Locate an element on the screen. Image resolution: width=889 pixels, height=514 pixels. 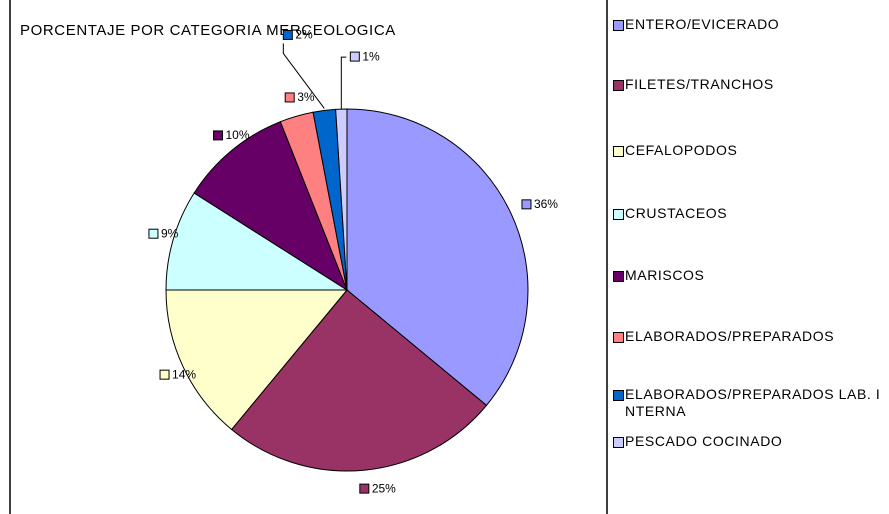
legend-item: CRUSTACEOS is located at coordinates (751, 213).